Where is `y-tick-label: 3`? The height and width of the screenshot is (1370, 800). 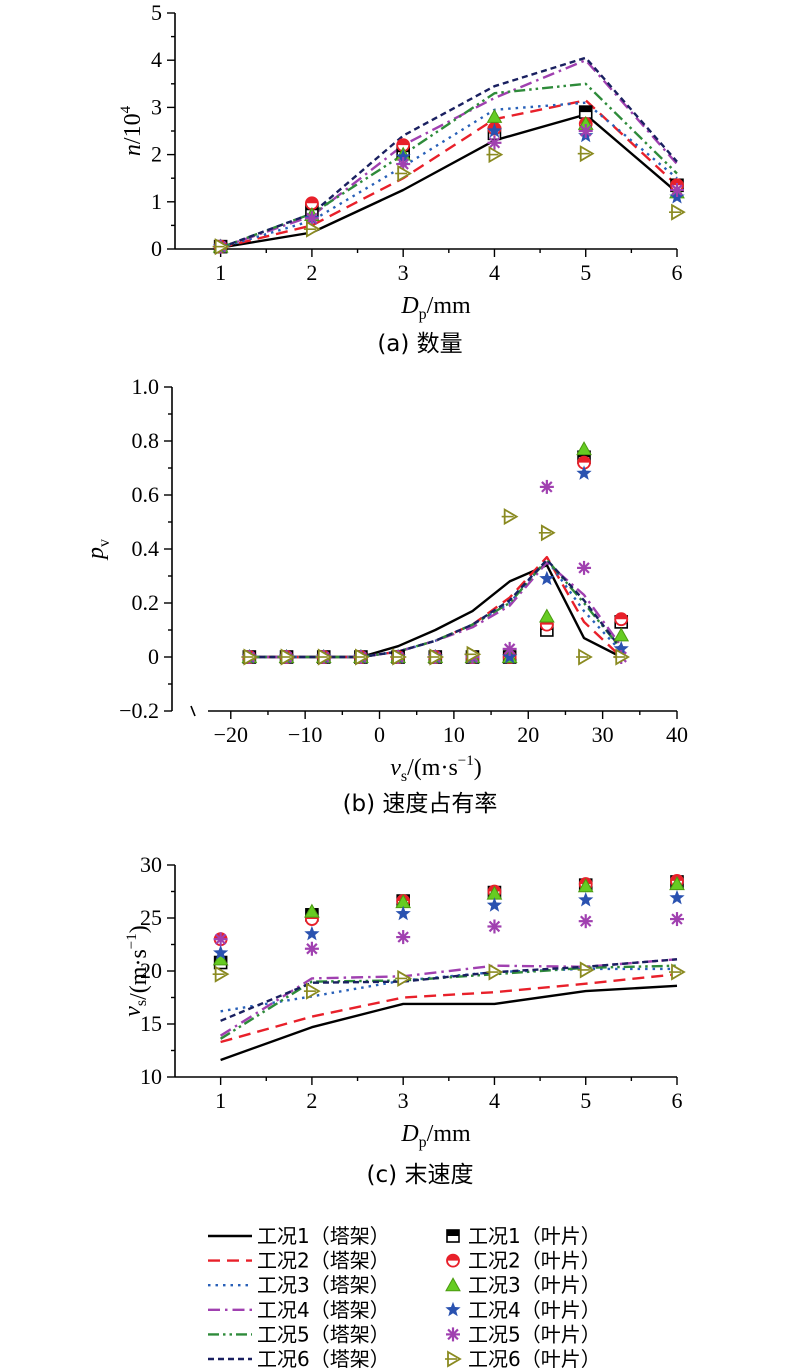 y-tick-label: 3 is located at coordinates (156, 106).